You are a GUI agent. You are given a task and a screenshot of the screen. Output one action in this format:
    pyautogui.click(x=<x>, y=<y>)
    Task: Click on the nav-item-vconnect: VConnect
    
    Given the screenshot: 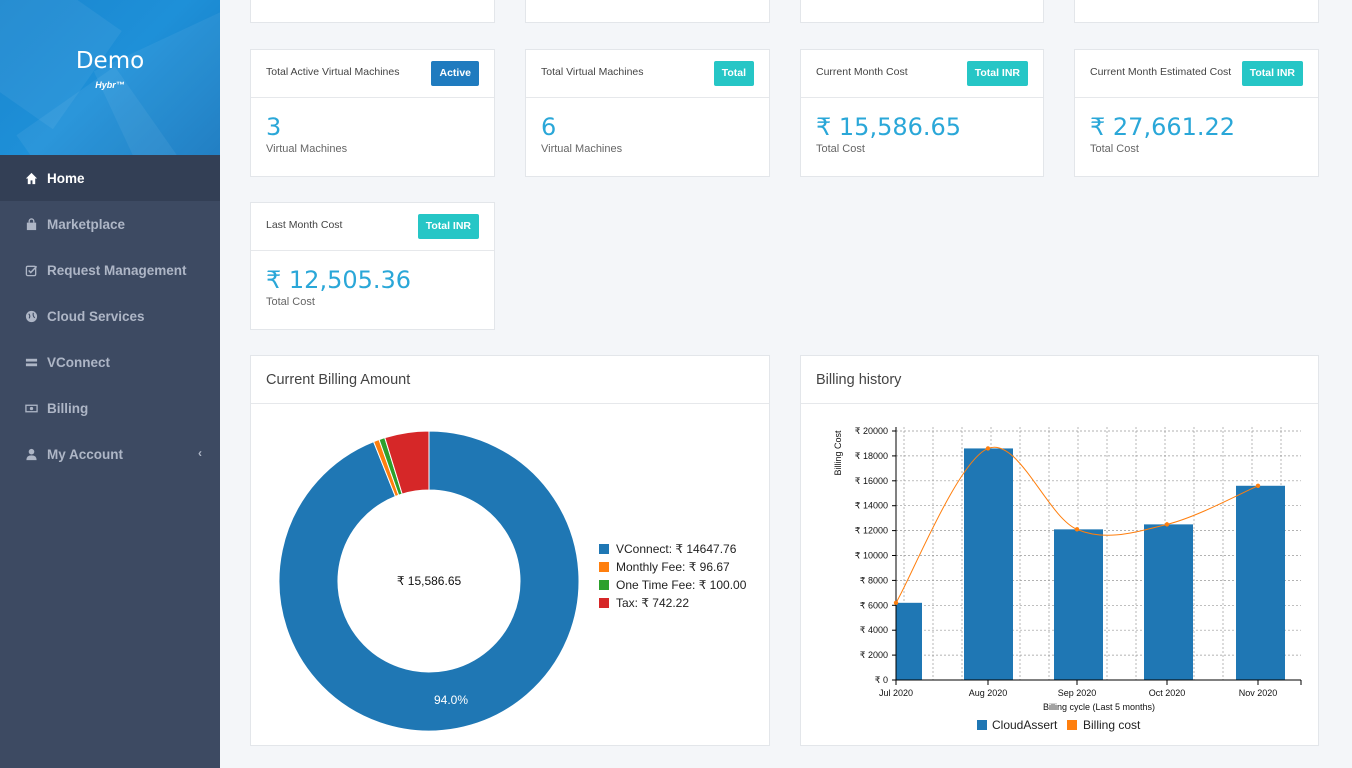 What is the action you would take?
    pyautogui.click(x=110, y=362)
    